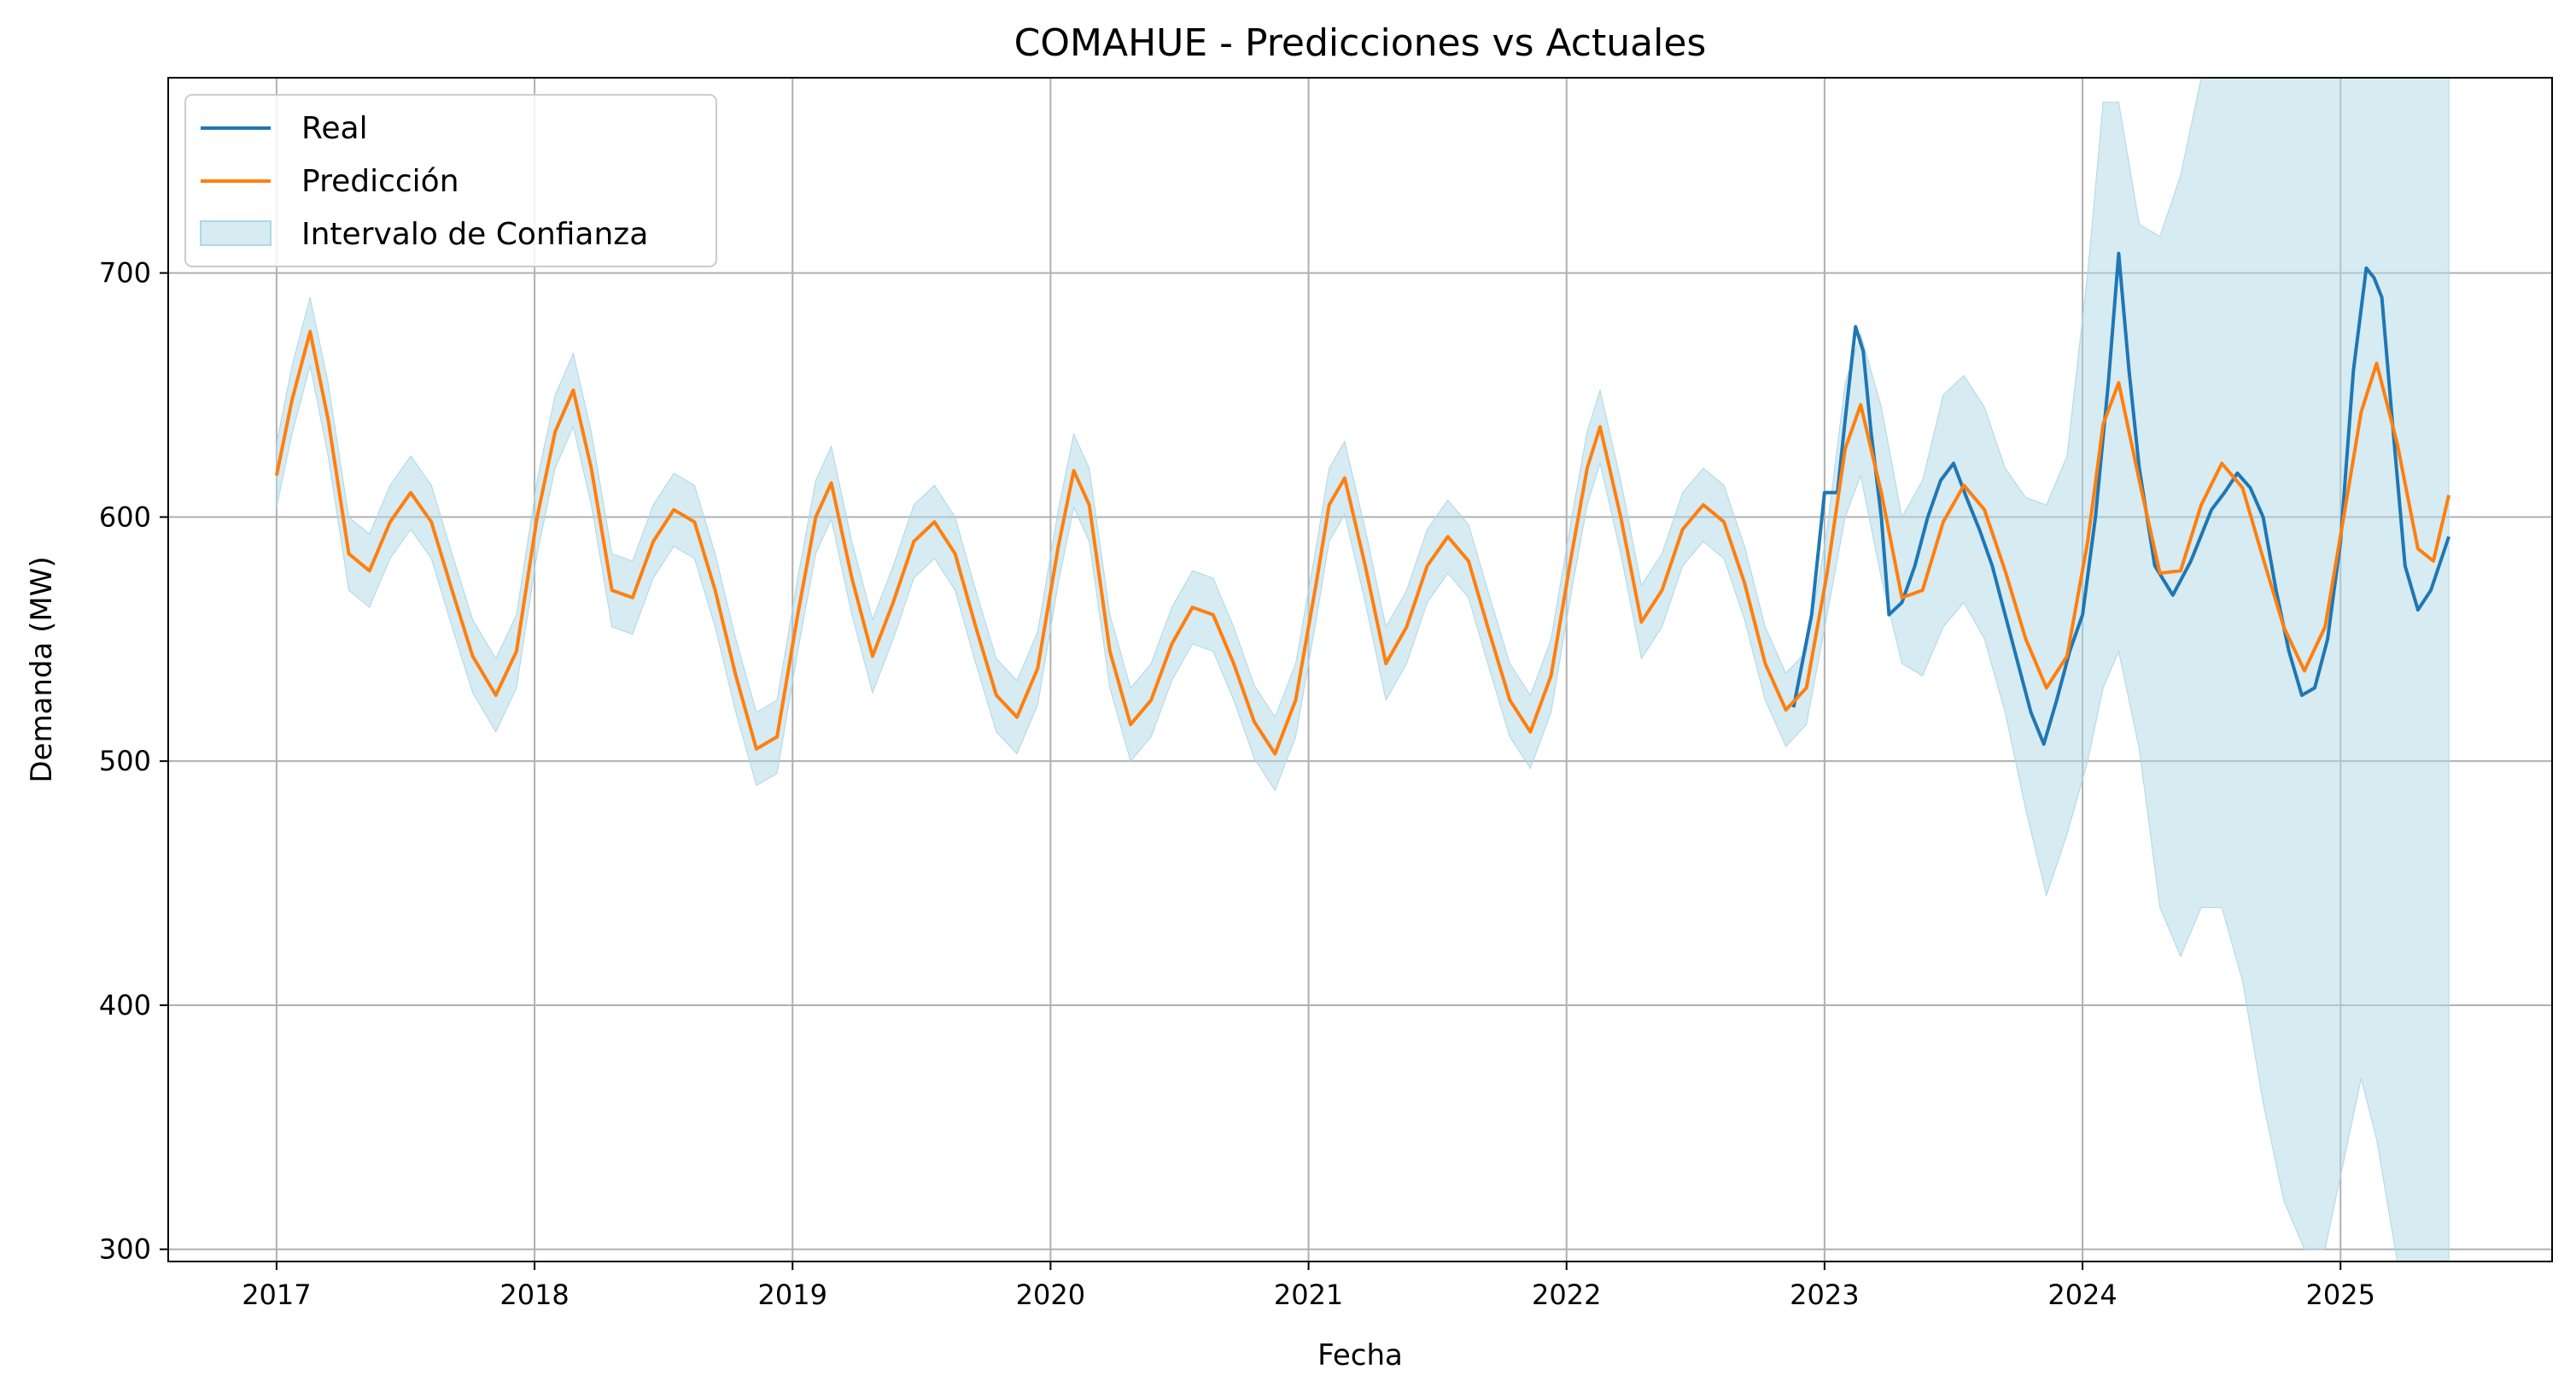 This screenshot has height=1399, width=2576. What do you see at coordinates (380, 181) in the screenshot?
I see `legend-label-prediccion: Predicción` at bounding box center [380, 181].